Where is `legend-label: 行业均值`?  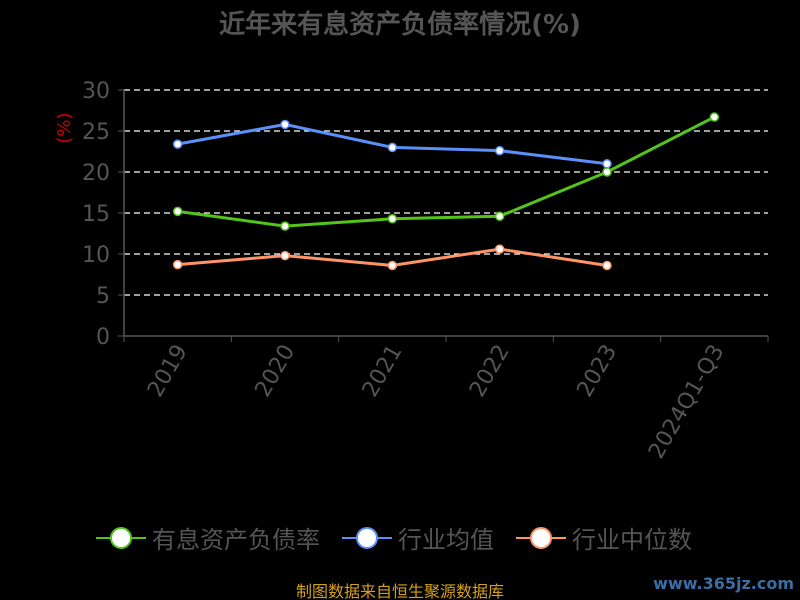
legend-label: 行业均值 is located at coordinates (446, 540).